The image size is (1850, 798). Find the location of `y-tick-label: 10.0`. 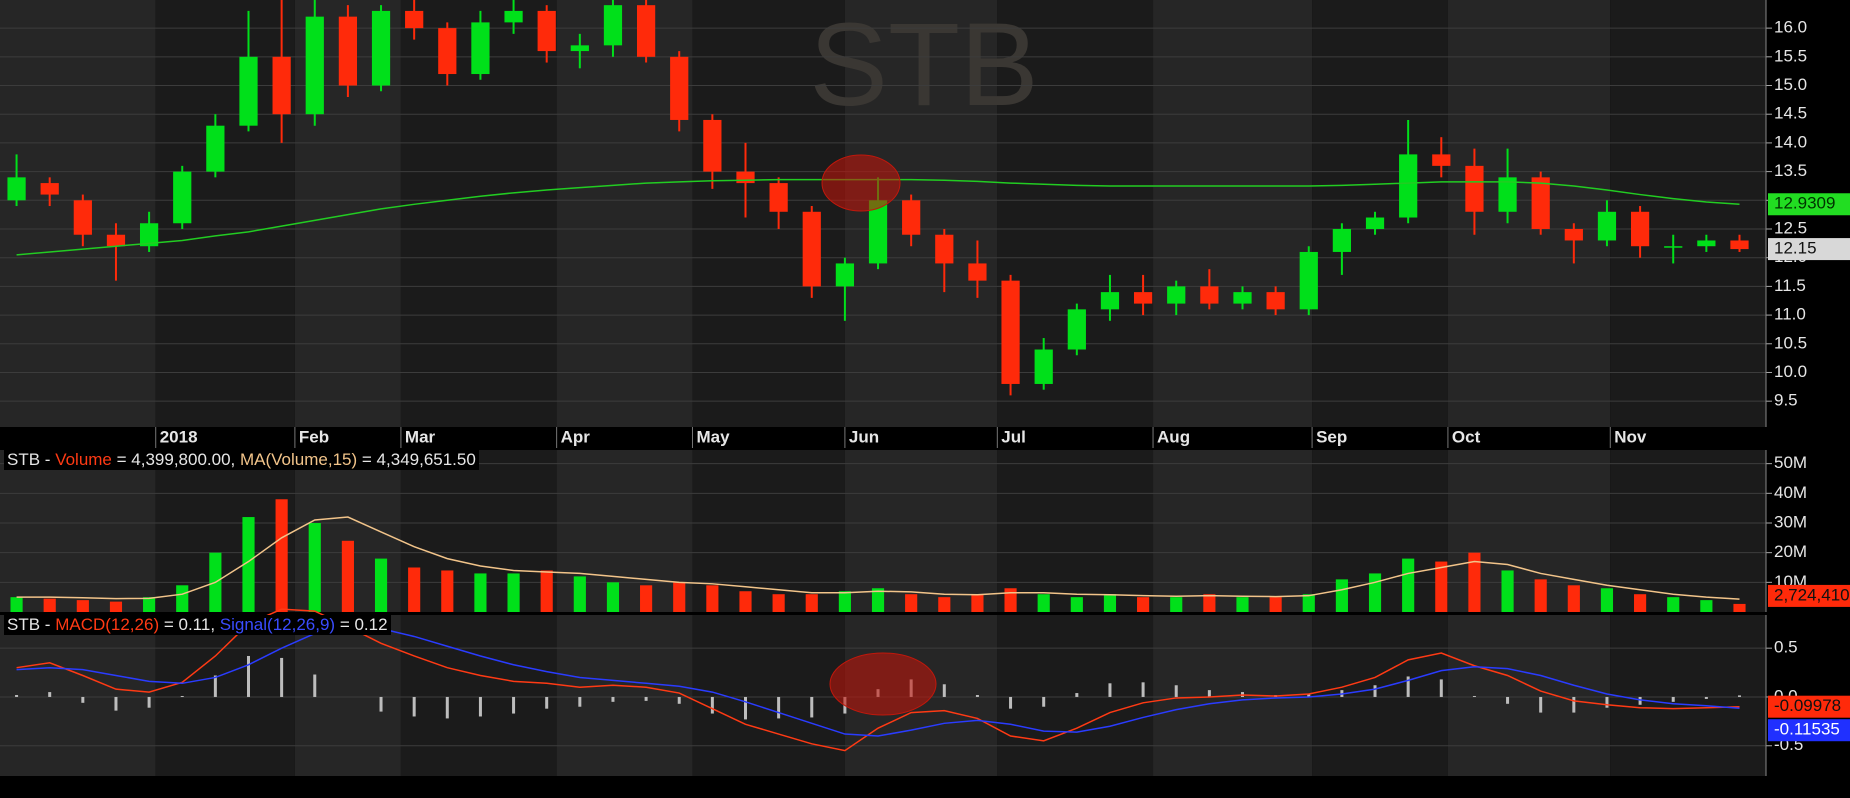

y-tick-label: 10.0 is located at coordinates (1790, 371).